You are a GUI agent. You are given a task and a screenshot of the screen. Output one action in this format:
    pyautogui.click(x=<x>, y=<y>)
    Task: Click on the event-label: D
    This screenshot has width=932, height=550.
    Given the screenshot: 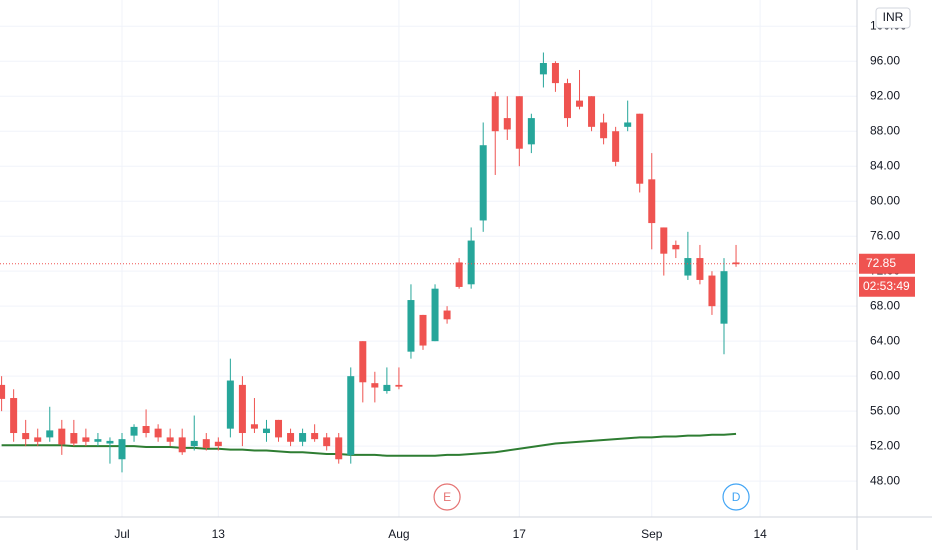 What is the action you would take?
    pyautogui.click(x=736, y=497)
    